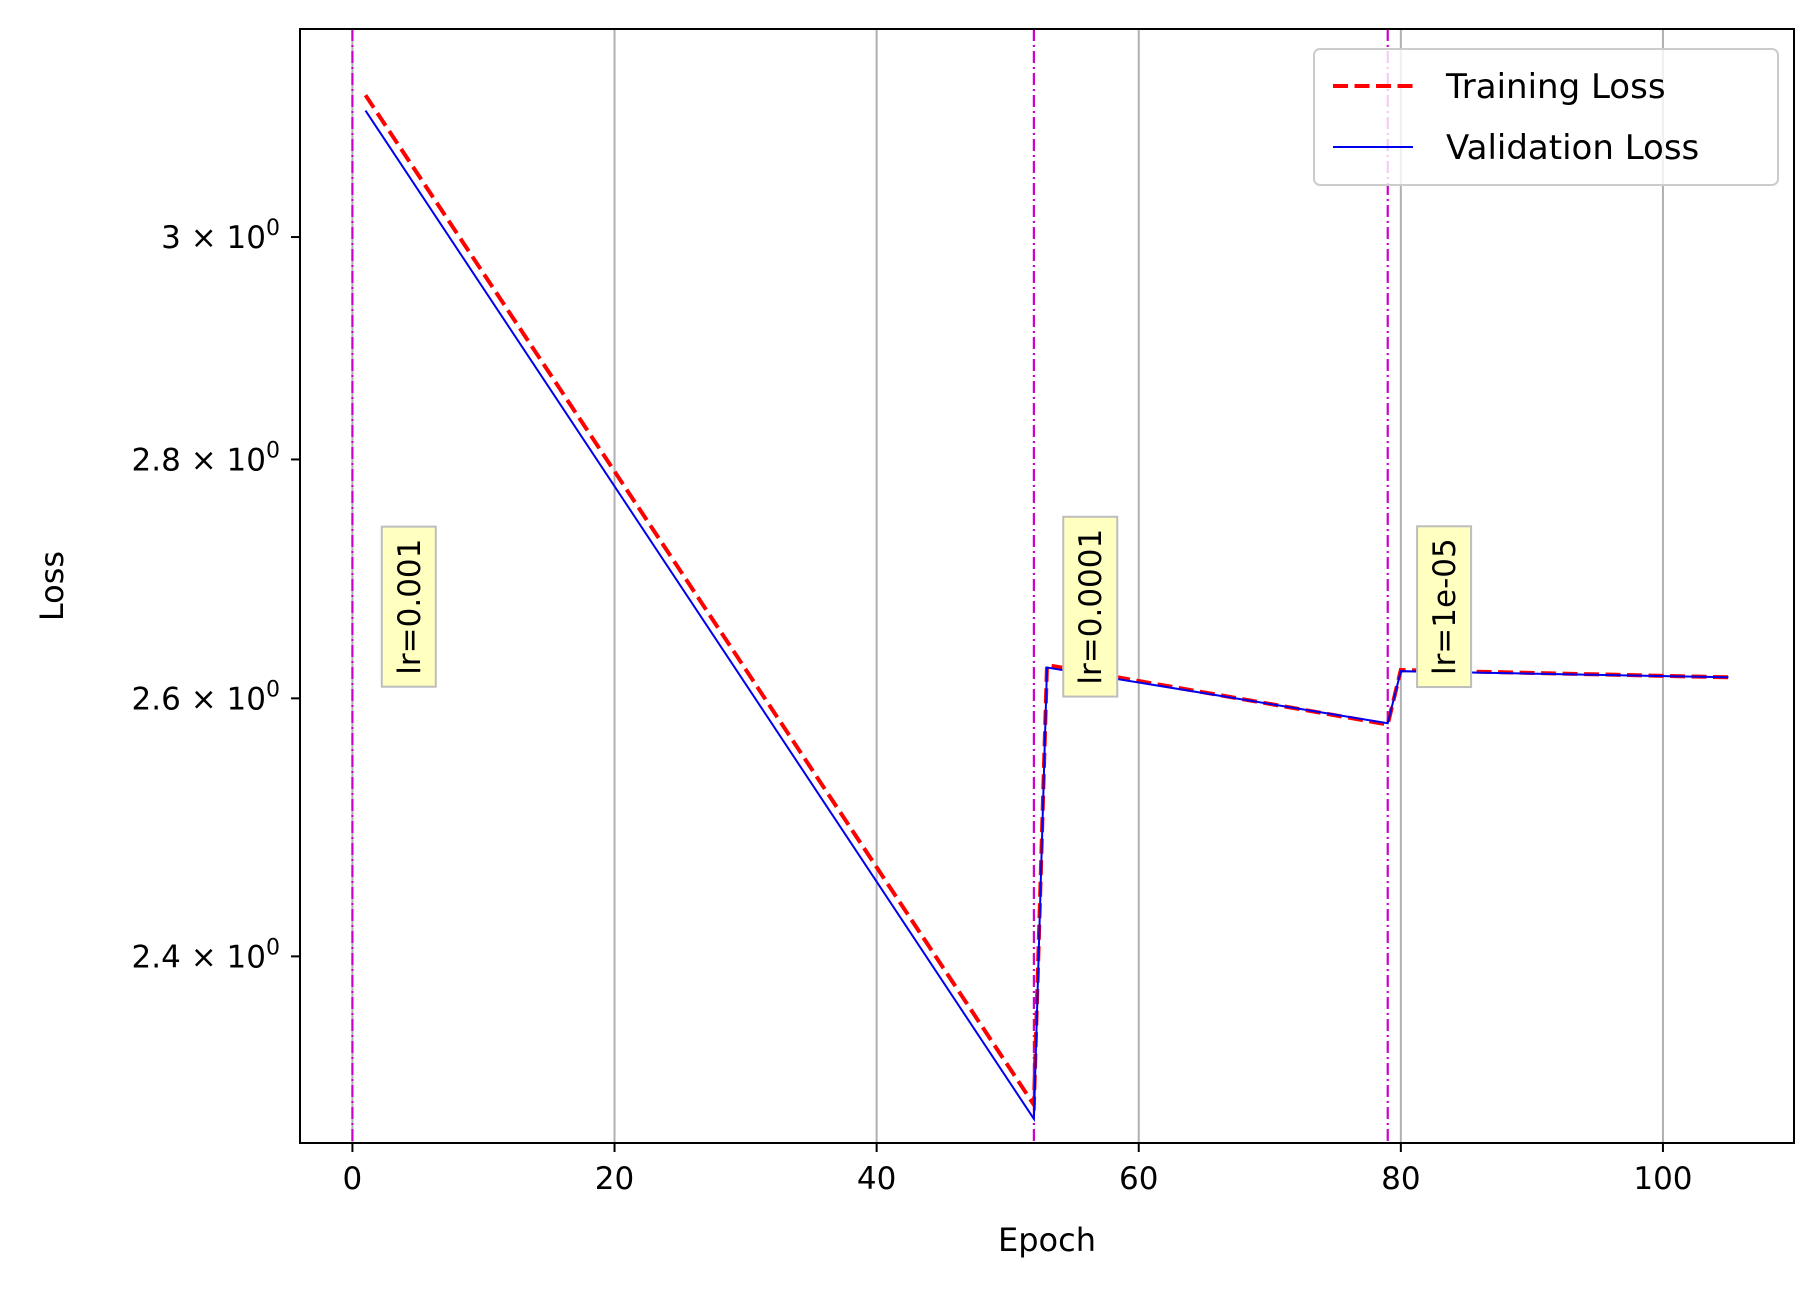 This screenshot has width=1816, height=1298. What do you see at coordinates (1555, 87) in the screenshot?
I see `legend-label: Training Loss` at bounding box center [1555, 87].